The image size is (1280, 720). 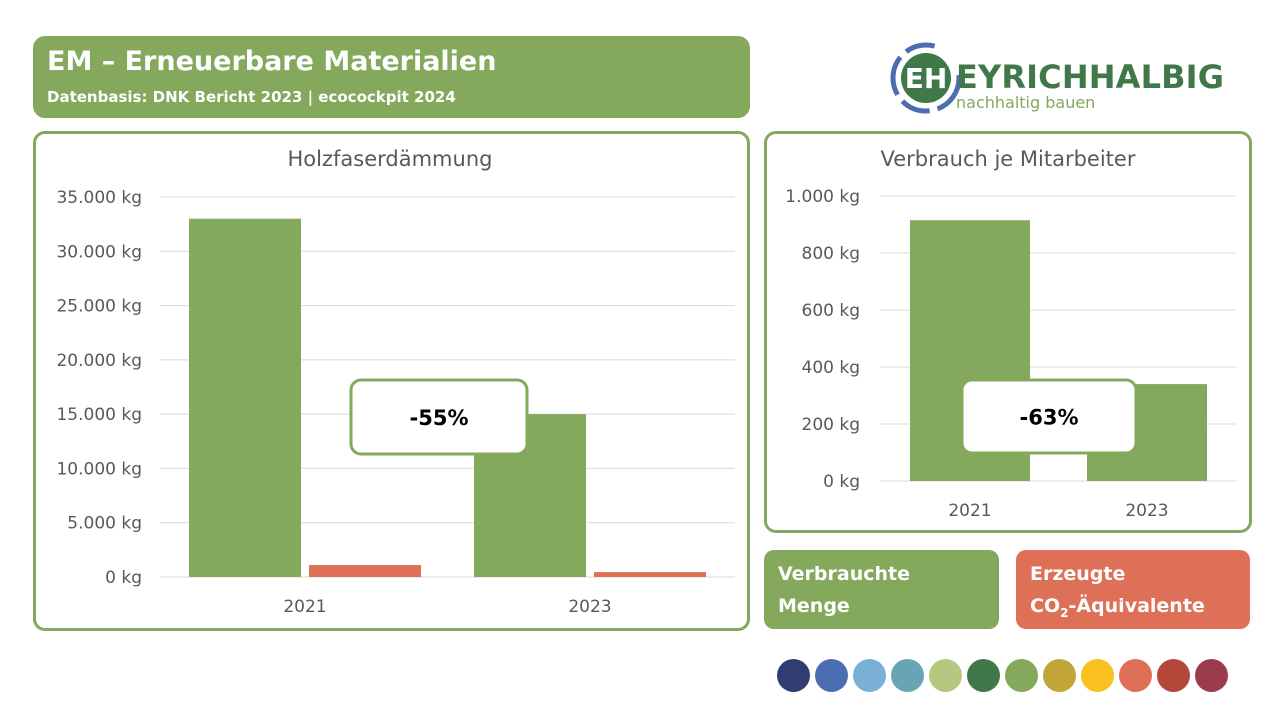 I want to click on svg-text: nachhaltig bauen, so click(x=1025, y=102).